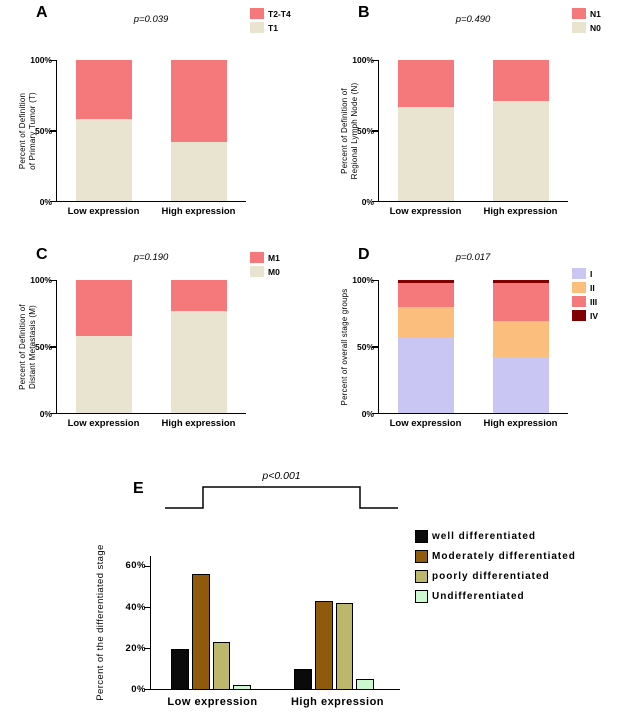 The image size is (629, 719). Describe the element at coordinates (585, 315) in the screenshot. I see `legend-item: IV` at that location.